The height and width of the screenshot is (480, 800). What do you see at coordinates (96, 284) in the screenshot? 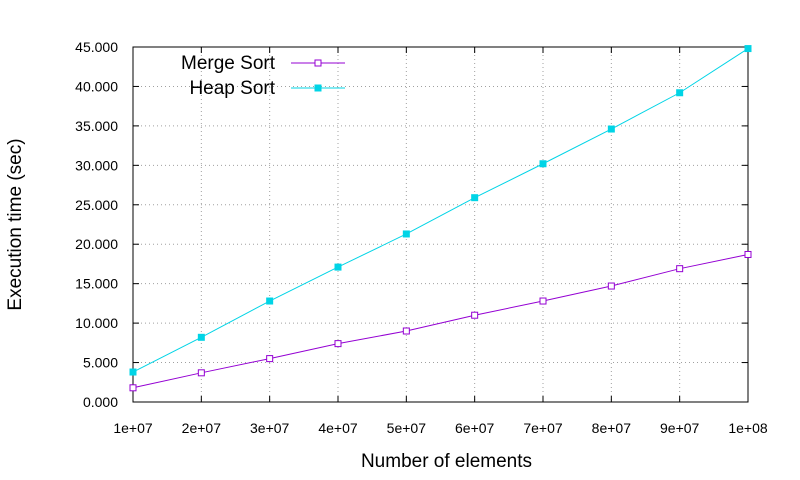
I see `y-tick-label: 15.000` at bounding box center [96, 284].